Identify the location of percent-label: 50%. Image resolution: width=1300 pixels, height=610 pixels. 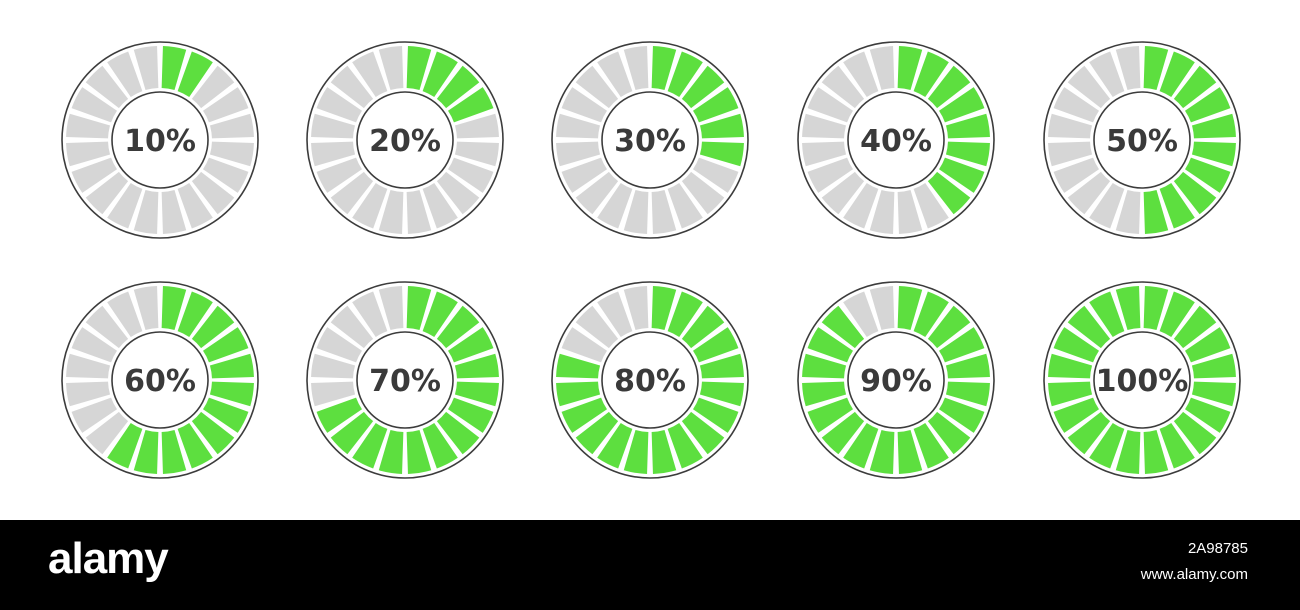
(1142, 141).